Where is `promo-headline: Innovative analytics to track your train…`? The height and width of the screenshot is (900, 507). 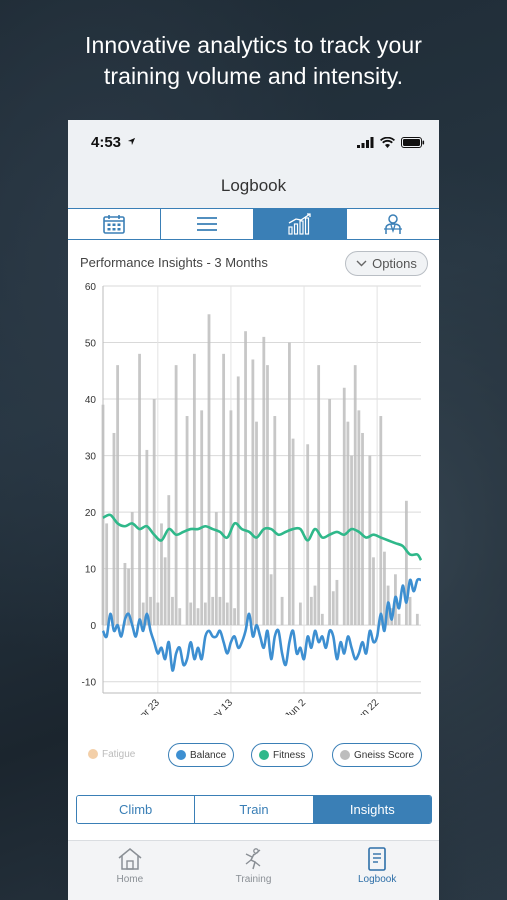
promo-headline: Innovative analytics to track your train… is located at coordinates (253, 61).